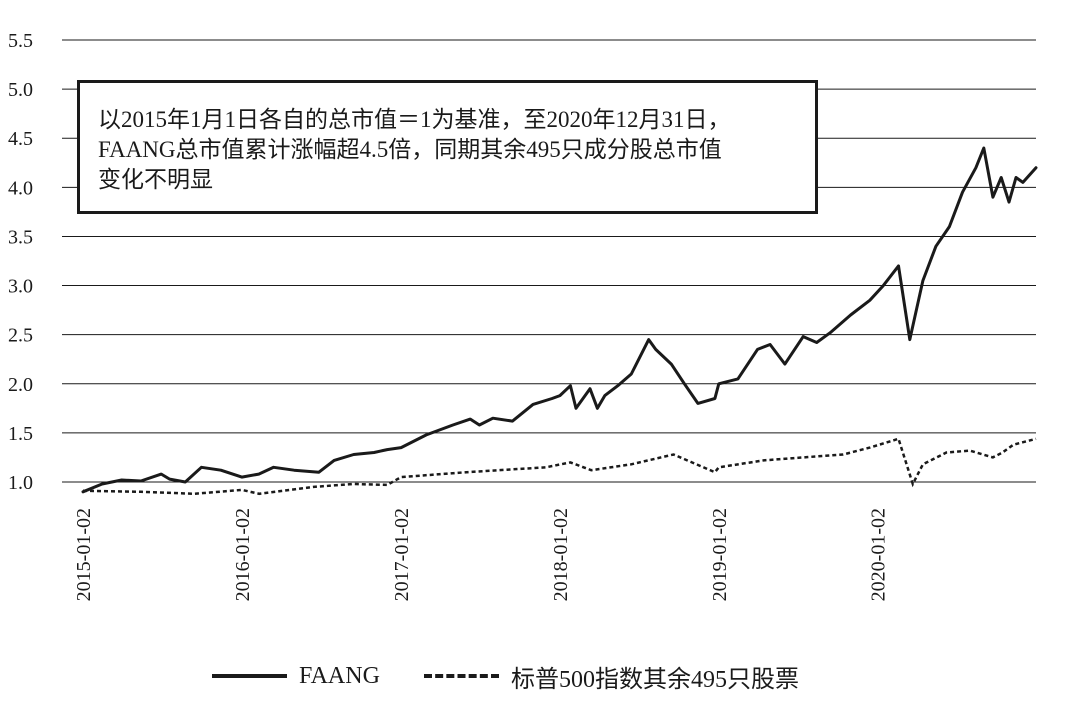 The image size is (1074, 702). I want to click on y-axis-ticks: 1.0 1.5 2.0 2.5 3.0 3.5 4.0 4.5 5.0 5.5, so click(20, 262).